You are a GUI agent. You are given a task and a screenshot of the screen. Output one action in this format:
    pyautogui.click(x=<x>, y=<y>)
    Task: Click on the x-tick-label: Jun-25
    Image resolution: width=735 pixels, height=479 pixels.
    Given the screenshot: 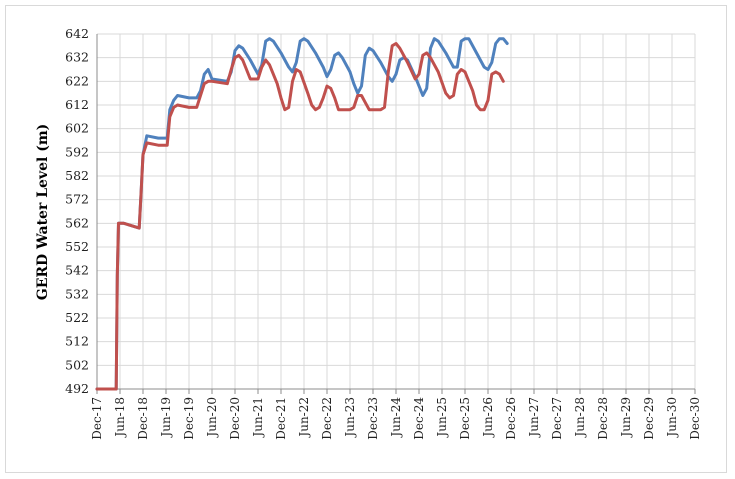 What is the action you would take?
    pyautogui.click(x=442, y=418)
    